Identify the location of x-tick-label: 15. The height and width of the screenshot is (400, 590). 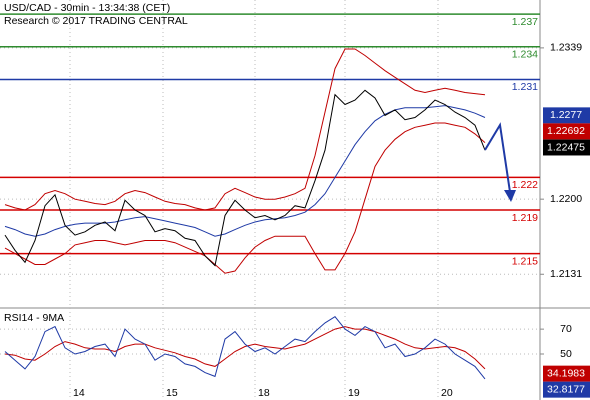
(172, 393).